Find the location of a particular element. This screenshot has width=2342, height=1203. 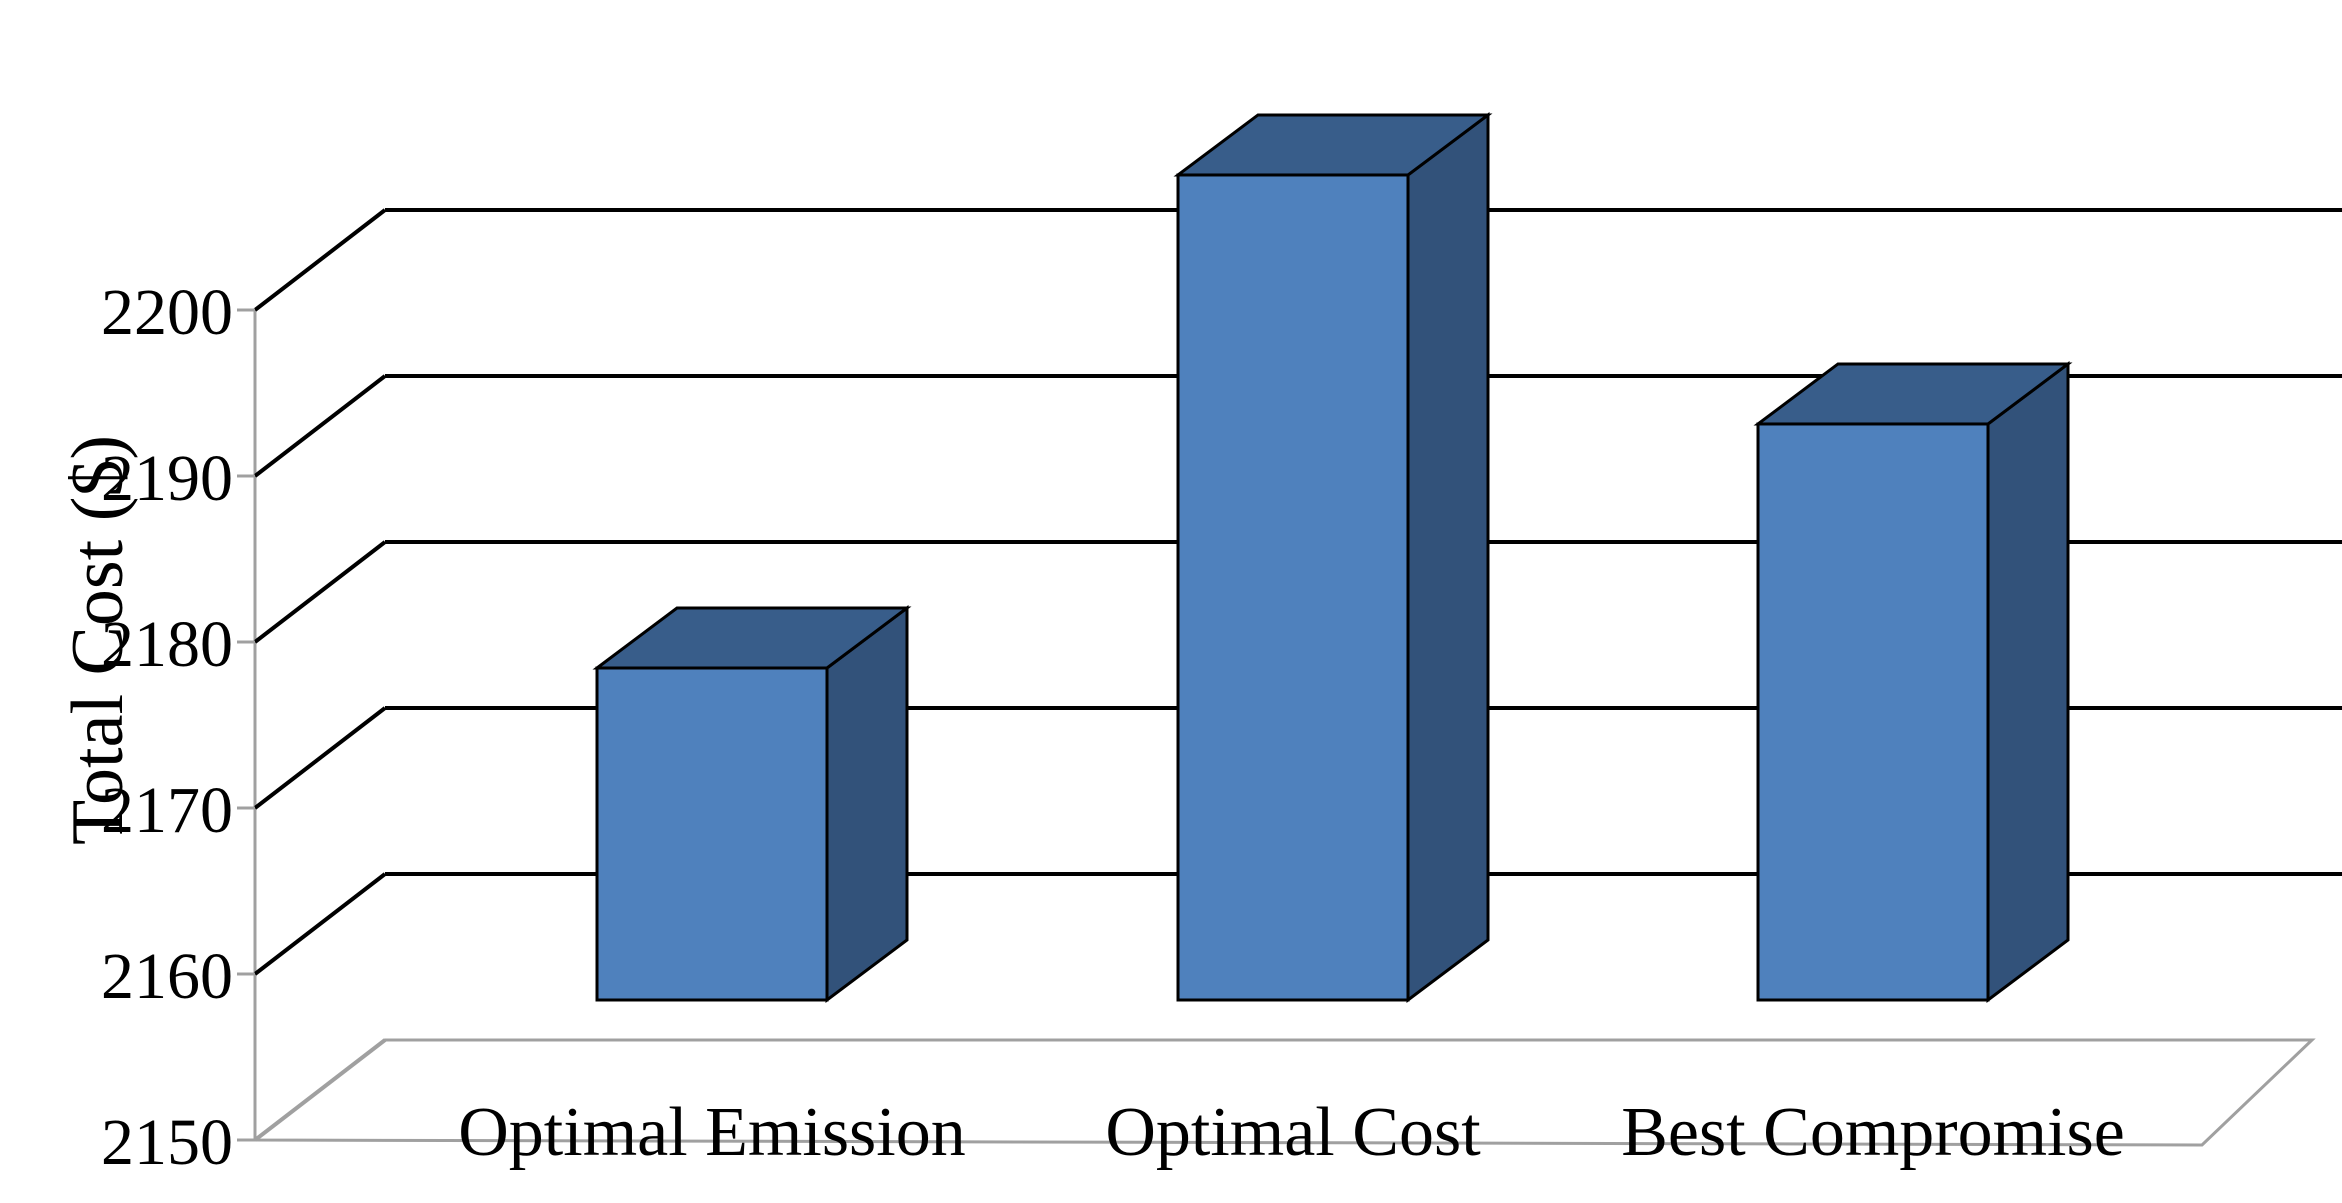

y-axis-tick-labels: 2150 2160 2170 2180 2190 2200 is located at coordinates (167, 727).